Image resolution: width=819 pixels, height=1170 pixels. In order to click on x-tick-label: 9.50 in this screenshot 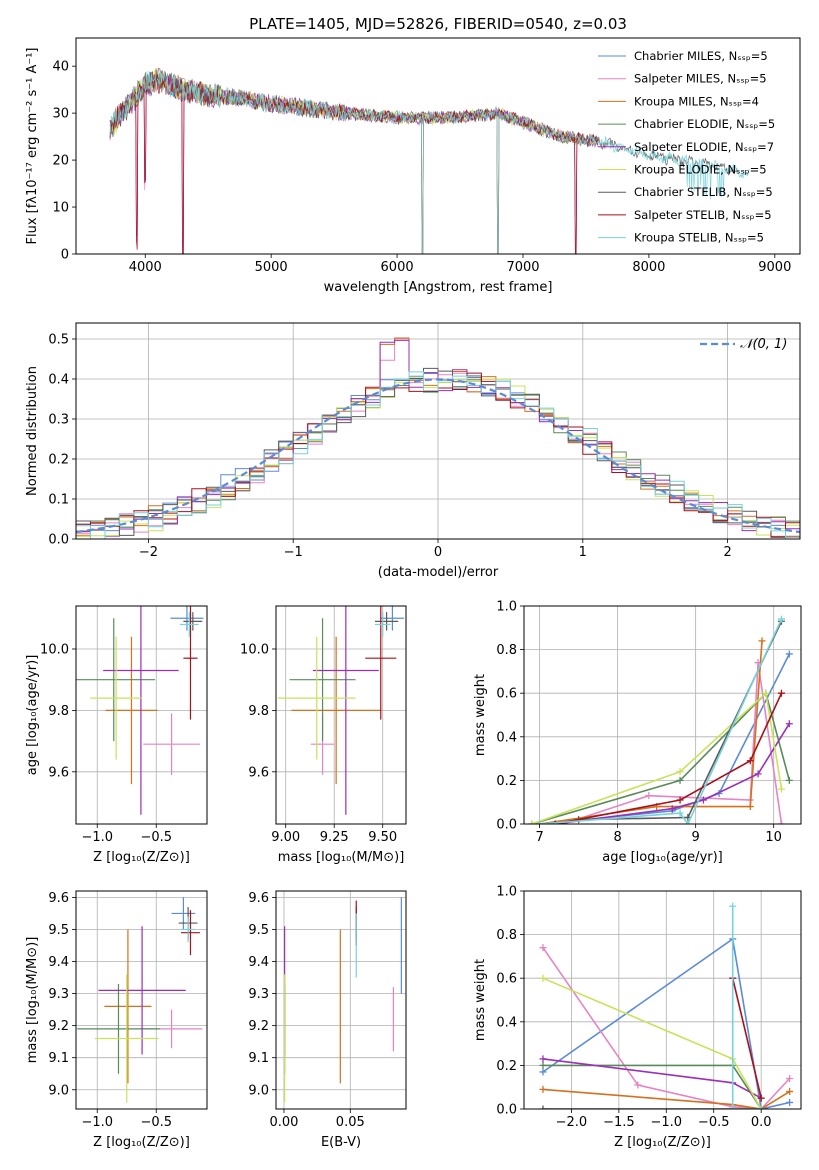, I will do `click(382, 837)`.